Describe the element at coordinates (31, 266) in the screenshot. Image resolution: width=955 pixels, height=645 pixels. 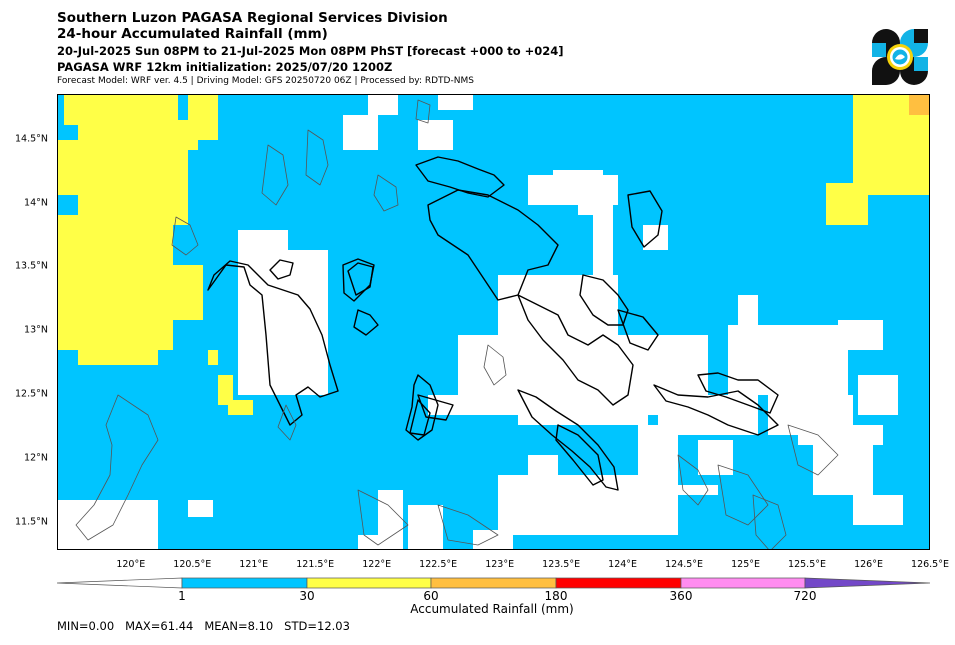
I see `y-tick-label: 13.5°N` at that location.